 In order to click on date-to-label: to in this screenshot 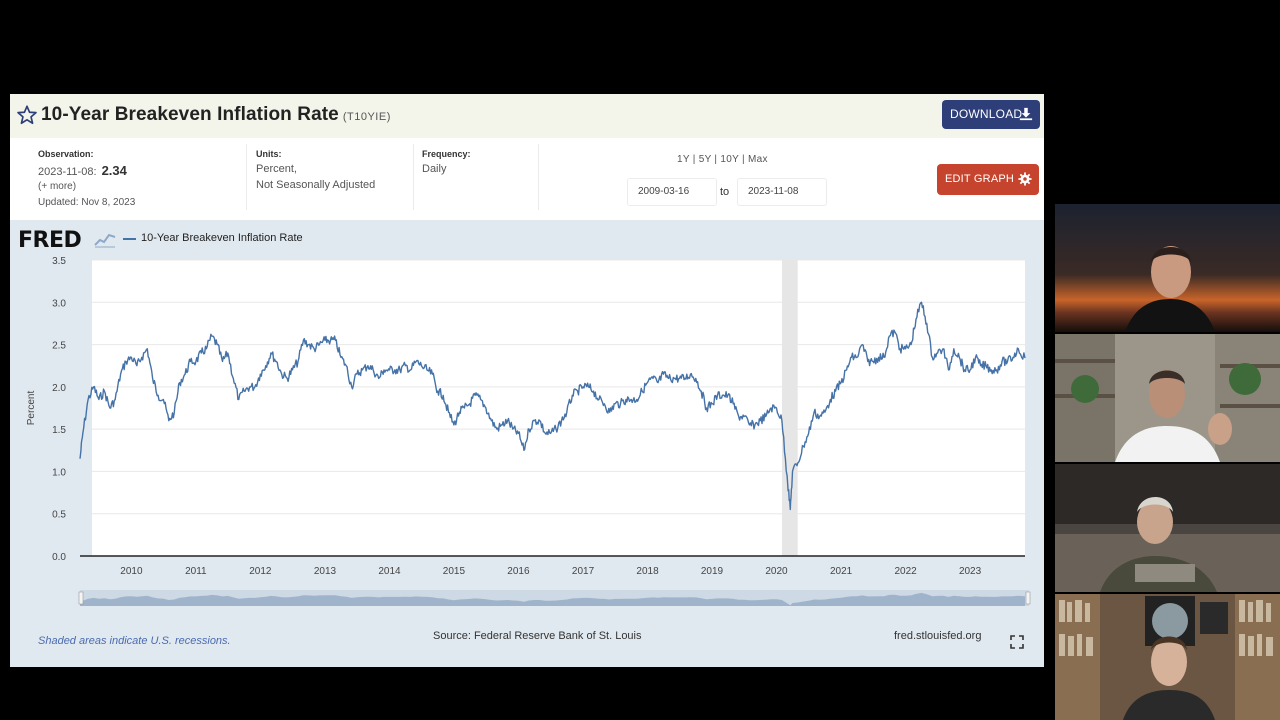, I will do `click(725, 192)`.